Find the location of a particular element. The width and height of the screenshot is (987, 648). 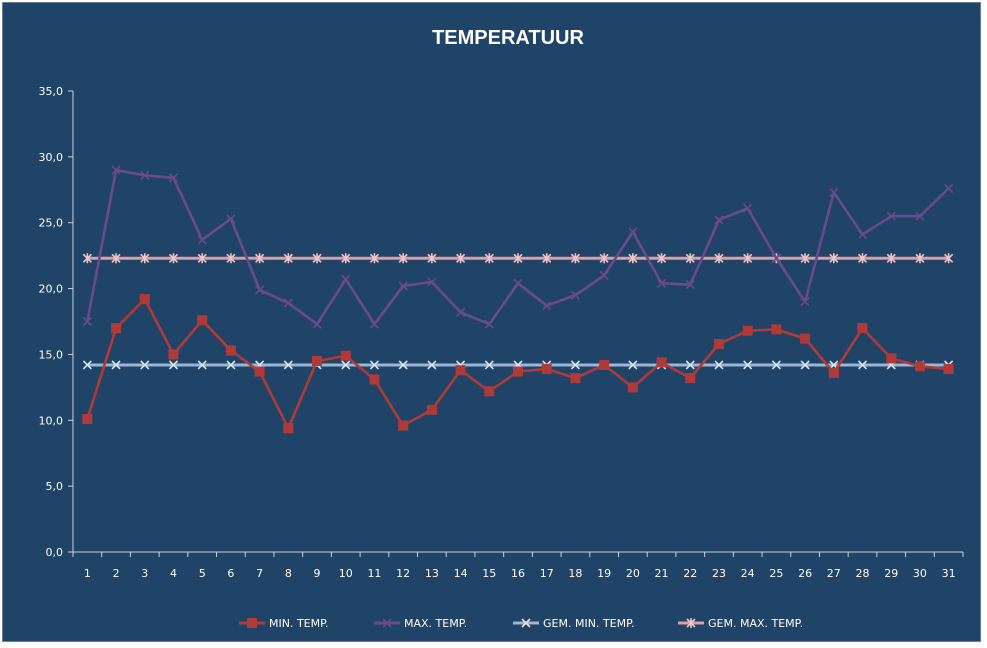

x-tick-label: 22 is located at coordinates (690, 573).